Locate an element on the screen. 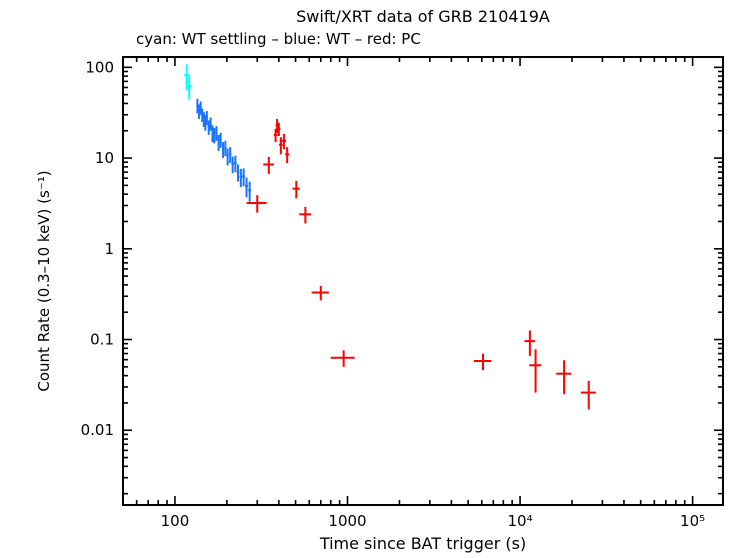 Image resolution: width=746 pixels, height=558 pixels. x-tick-labels: 100 1000 10⁴ 10⁵ is located at coordinates (433, 521).